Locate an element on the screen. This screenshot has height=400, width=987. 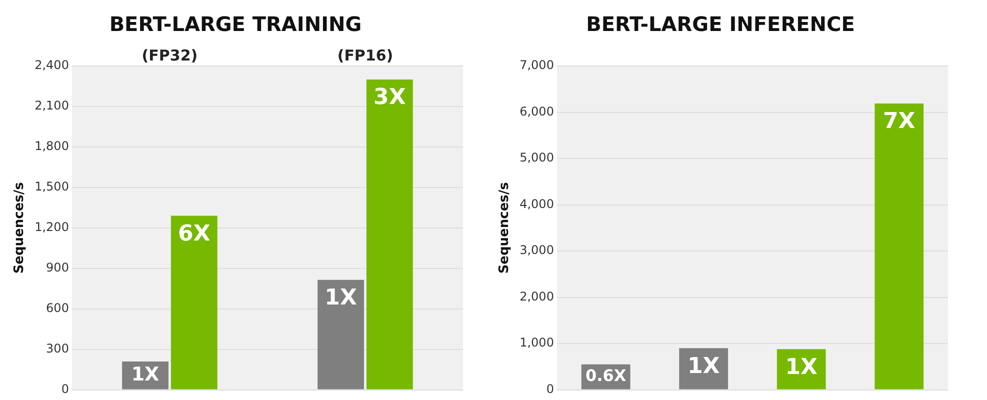
y-tick-label: 900 is located at coordinates (57, 267).